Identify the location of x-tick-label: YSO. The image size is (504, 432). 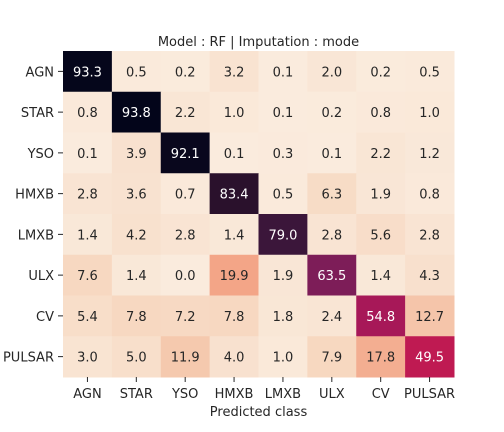
(184, 394).